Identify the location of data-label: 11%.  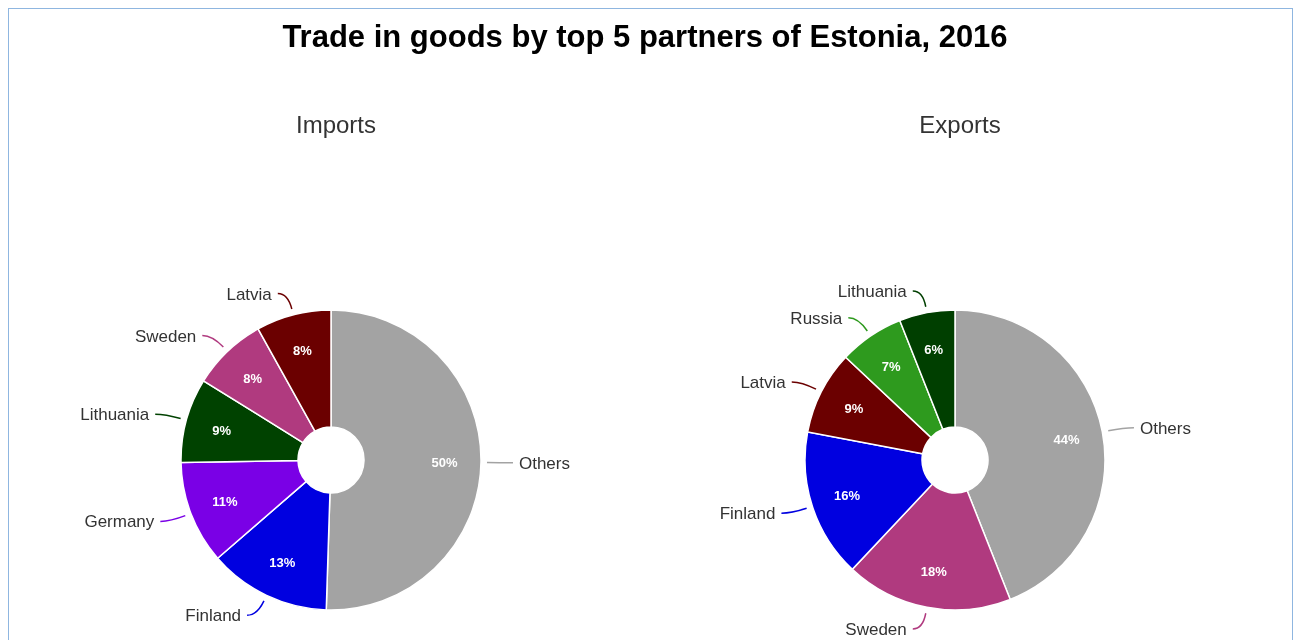
(225, 501).